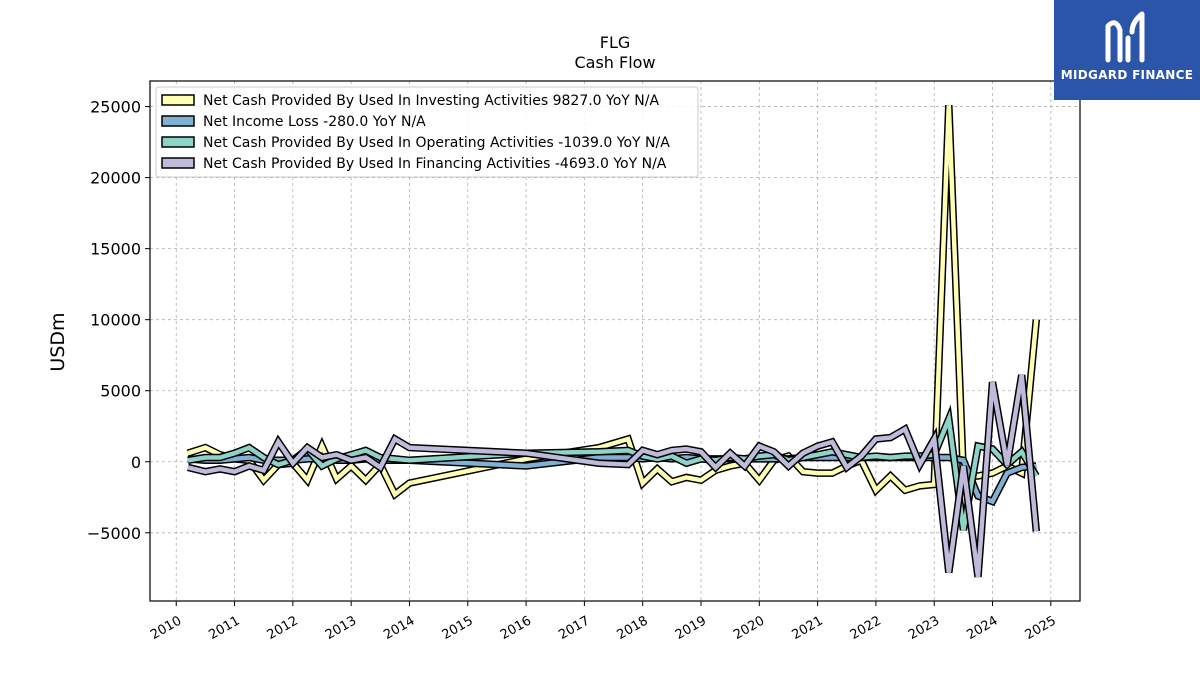 This screenshot has width=1200, height=675. What do you see at coordinates (807, 628) in the screenshot?
I see `x-tick-label: 2021` at bounding box center [807, 628].